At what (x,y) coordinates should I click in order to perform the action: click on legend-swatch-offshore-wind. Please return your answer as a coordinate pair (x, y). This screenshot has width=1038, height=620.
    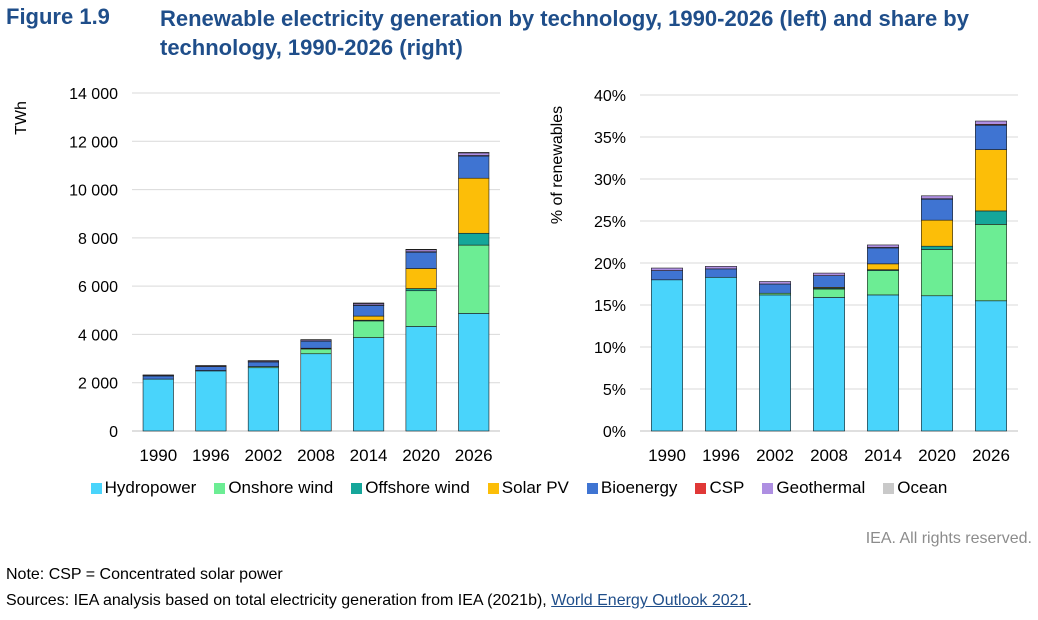
    Looking at the image, I should click on (357, 488).